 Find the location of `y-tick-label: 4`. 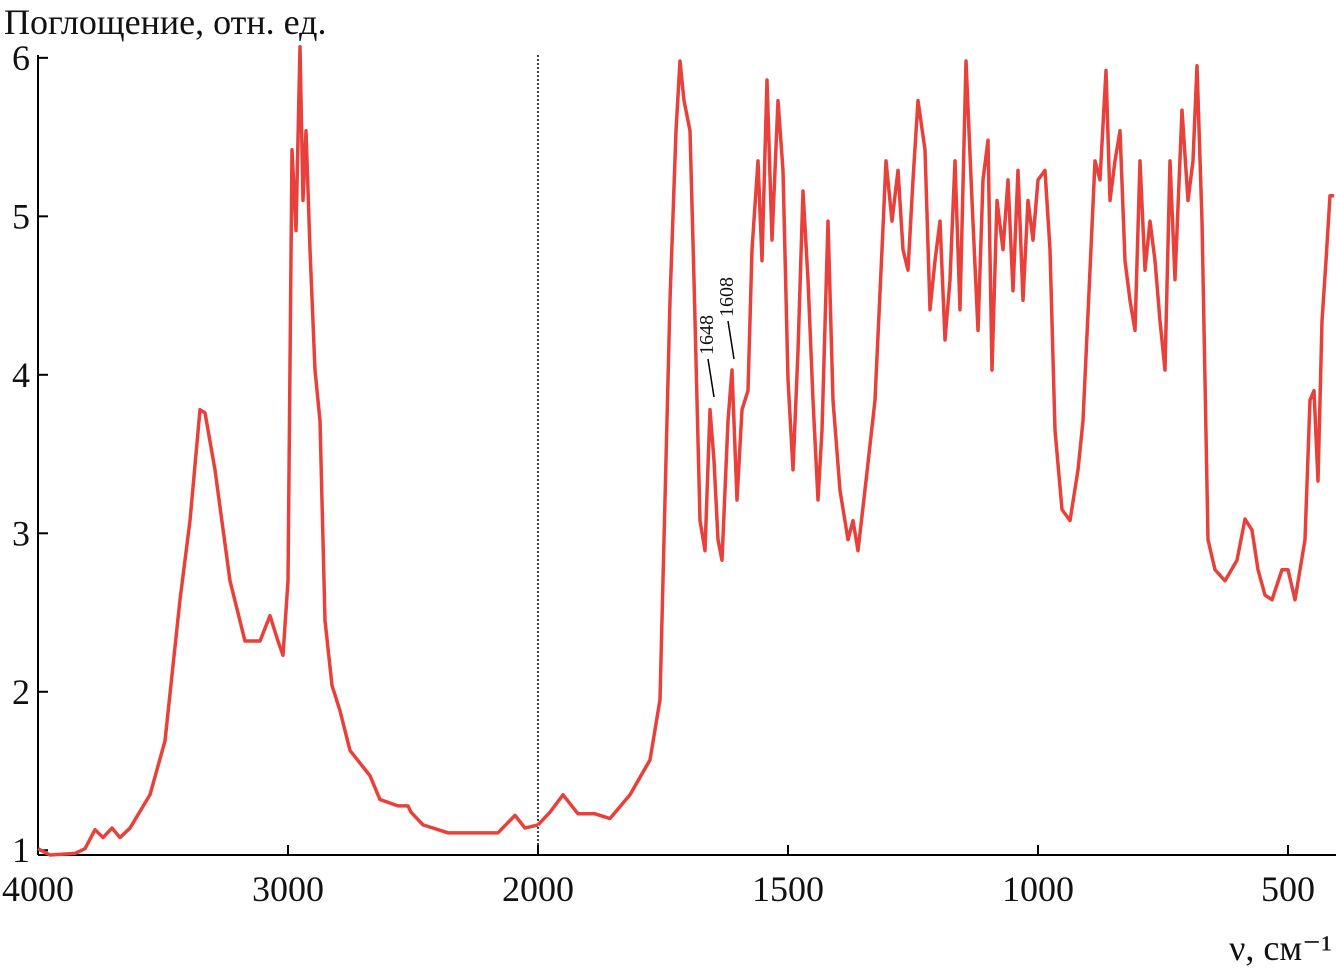

y-tick-label: 4 is located at coordinates (21, 375).